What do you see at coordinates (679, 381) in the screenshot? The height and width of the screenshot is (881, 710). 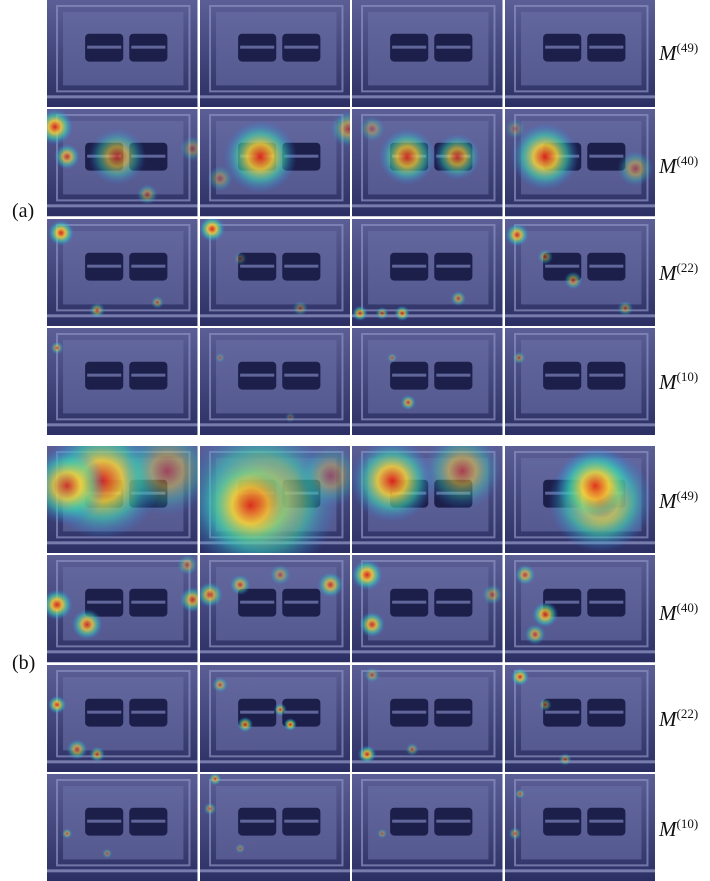 I see `row-label-a-10: M(10)` at bounding box center [679, 381].